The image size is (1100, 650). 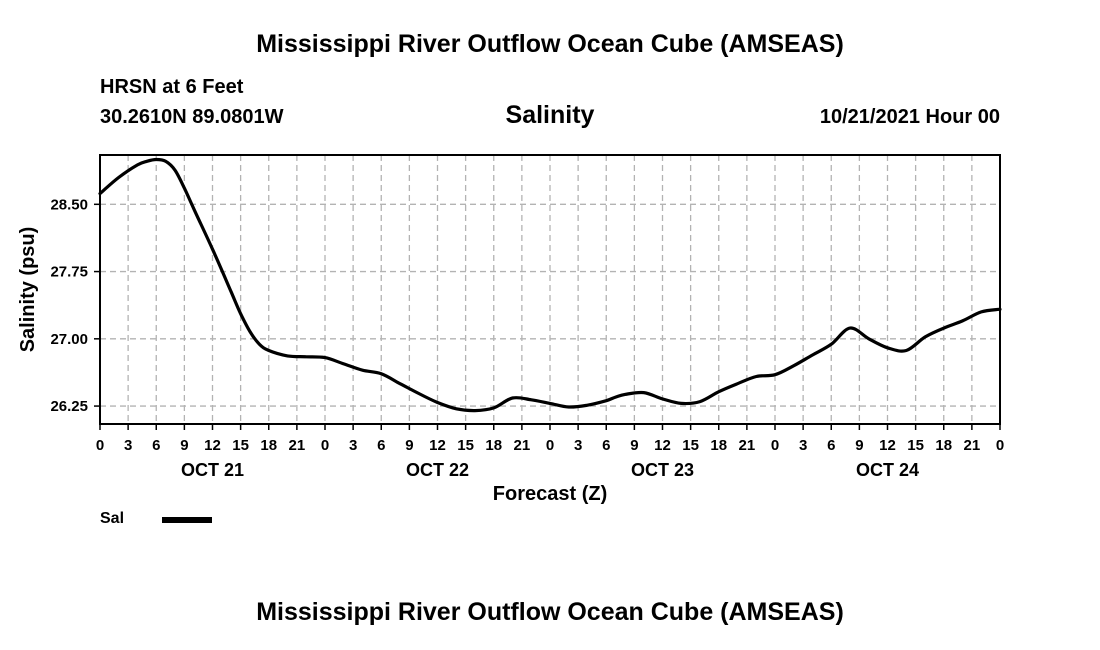 What do you see at coordinates (550, 115) in the screenshot?
I see `chart-title: Salinity` at bounding box center [550, 115].